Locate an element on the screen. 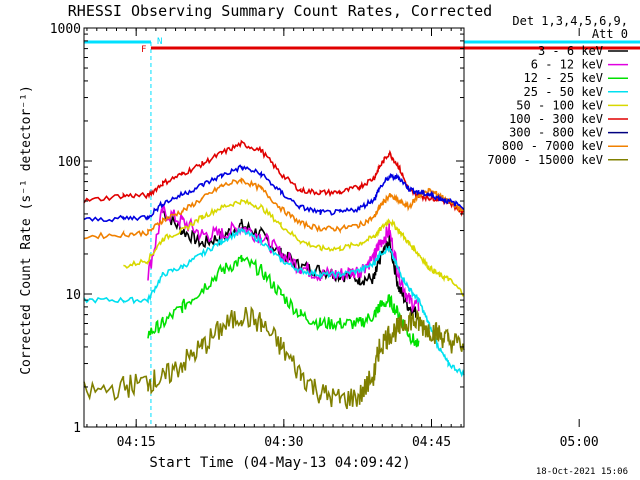  legend-label: 50 - 100 keV is located at coordinates (559, 105).